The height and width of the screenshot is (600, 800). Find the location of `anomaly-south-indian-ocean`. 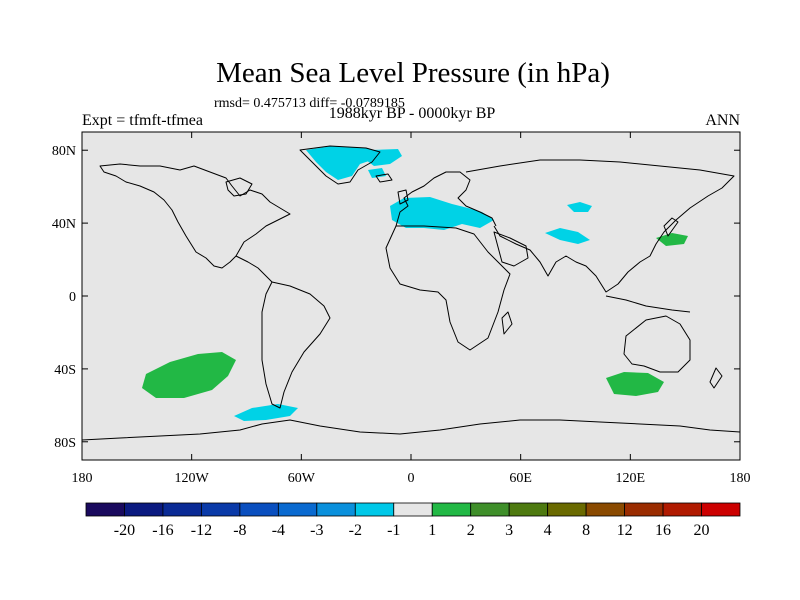

anomaly-south-indian-ocean is located at coordinates (635, 384).